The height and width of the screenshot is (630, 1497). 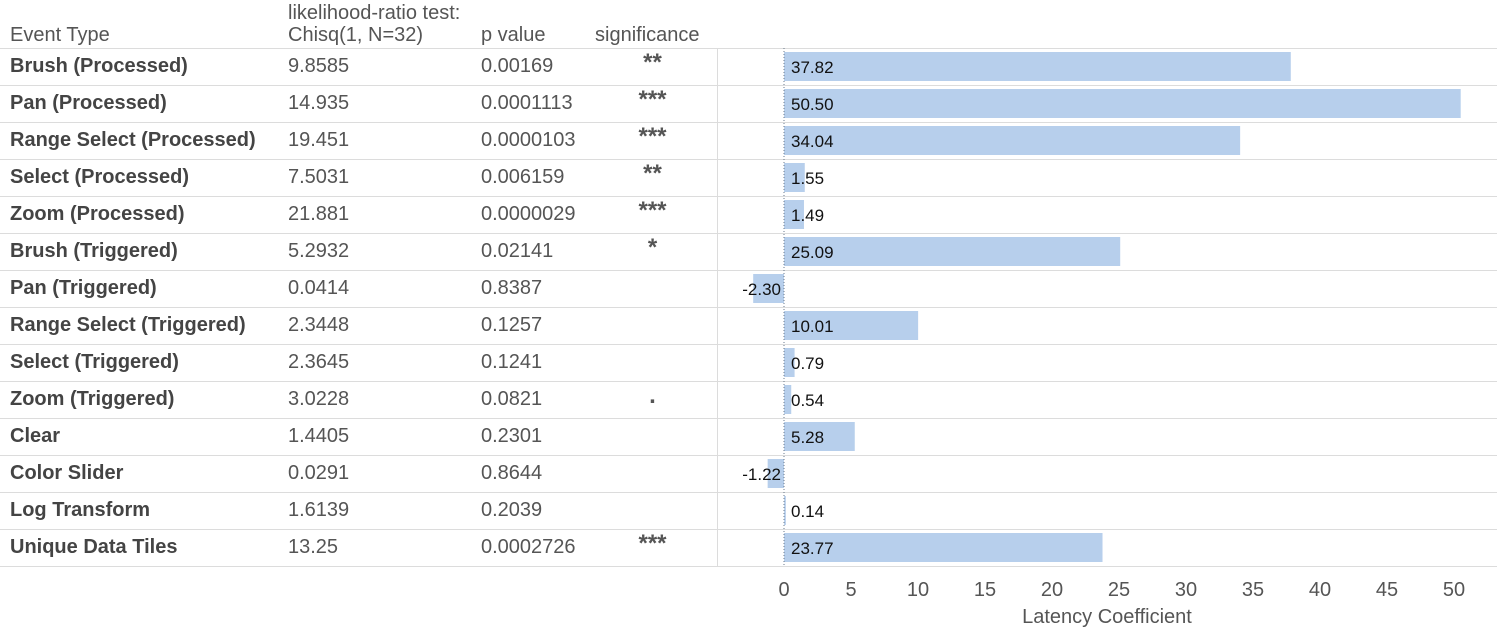 I want to click on table-row: Select (Triggered) 2.3645 0.1241, so click(x=748, y=362).